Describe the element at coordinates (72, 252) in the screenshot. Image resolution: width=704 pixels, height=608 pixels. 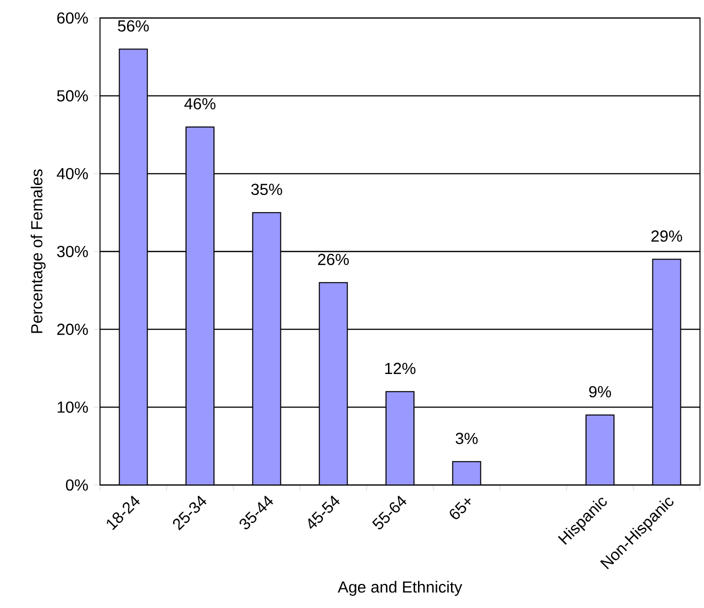
I see `y-tick-label: 30%` at that location.